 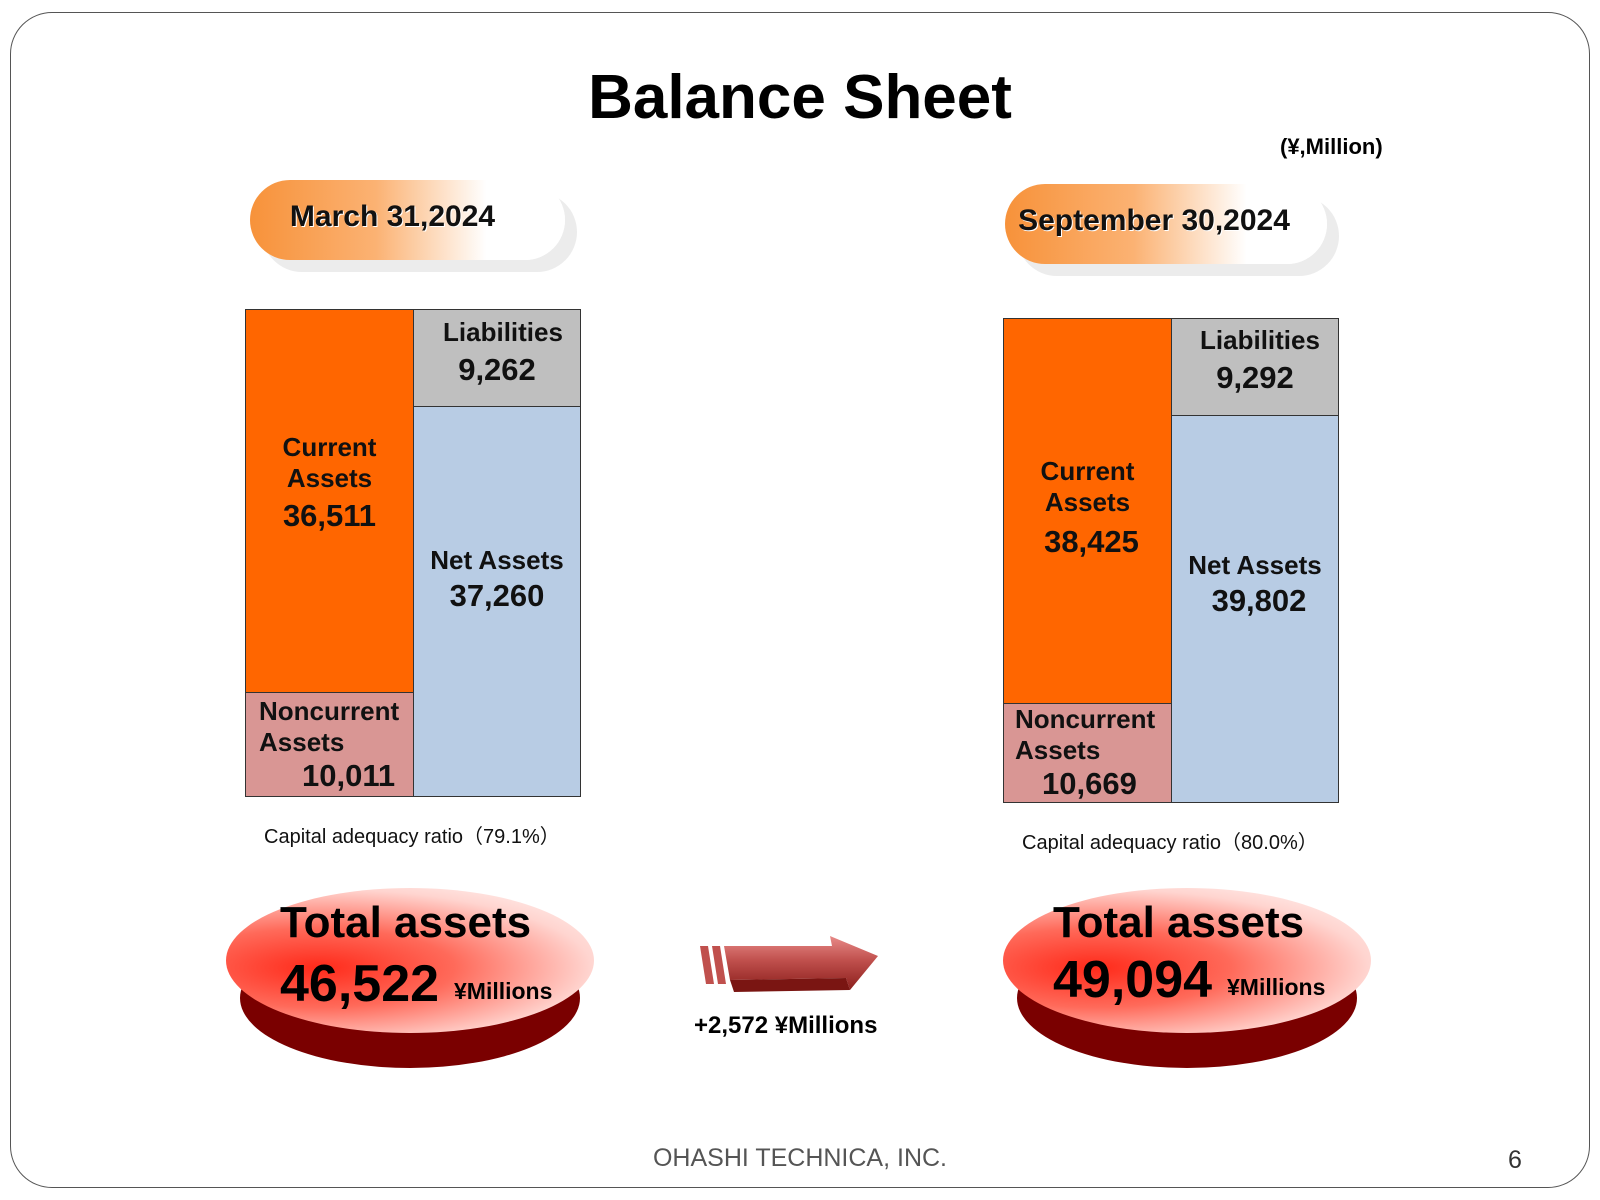 I want to click on liabilities-value: 9,292, so click(x=1255, y=377).